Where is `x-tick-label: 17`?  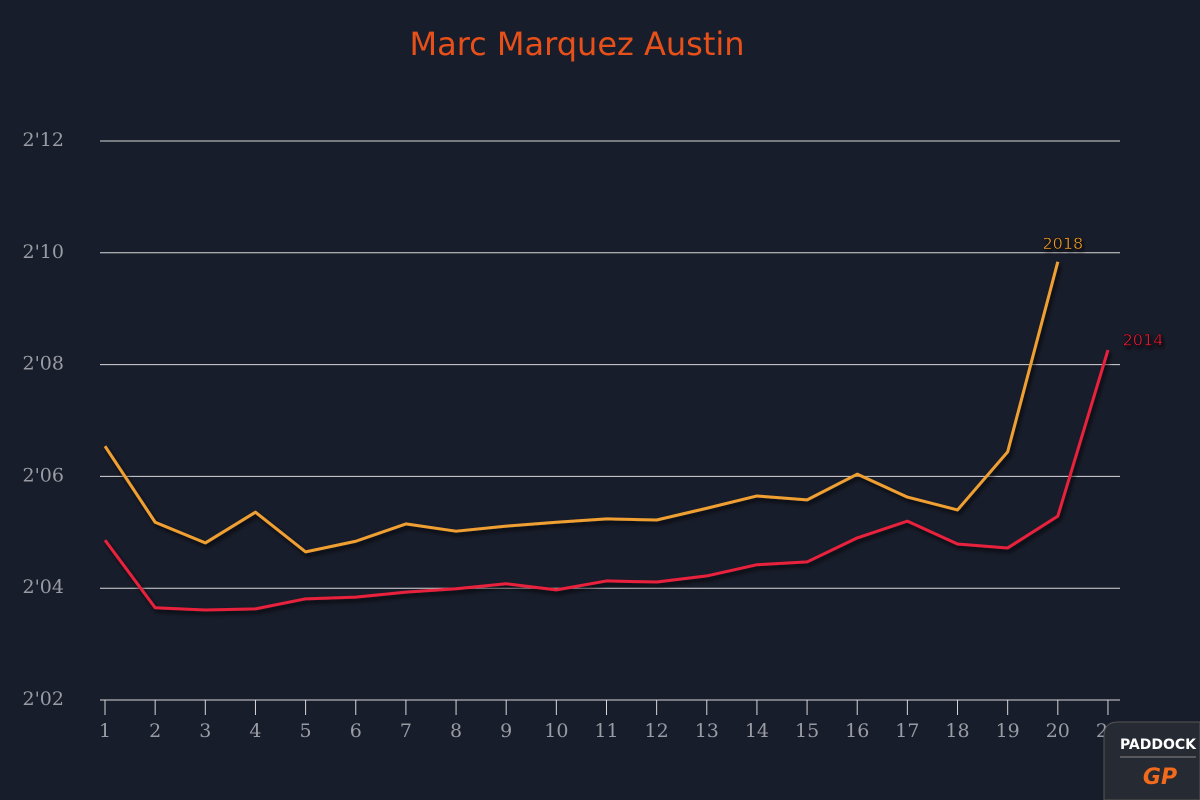 x-tick-label: 17 is located at coordinates (907, 731).